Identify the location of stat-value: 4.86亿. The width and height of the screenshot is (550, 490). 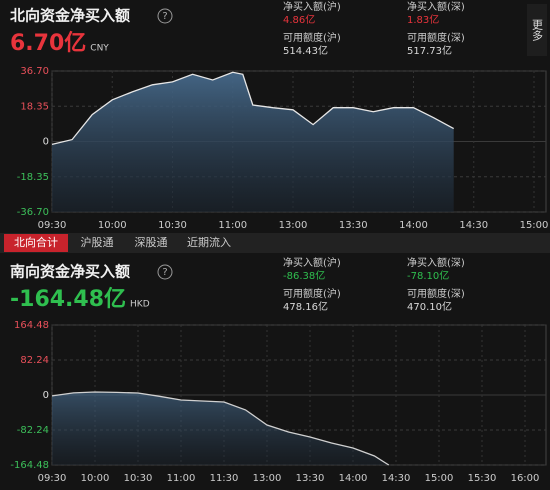
(299, 19).